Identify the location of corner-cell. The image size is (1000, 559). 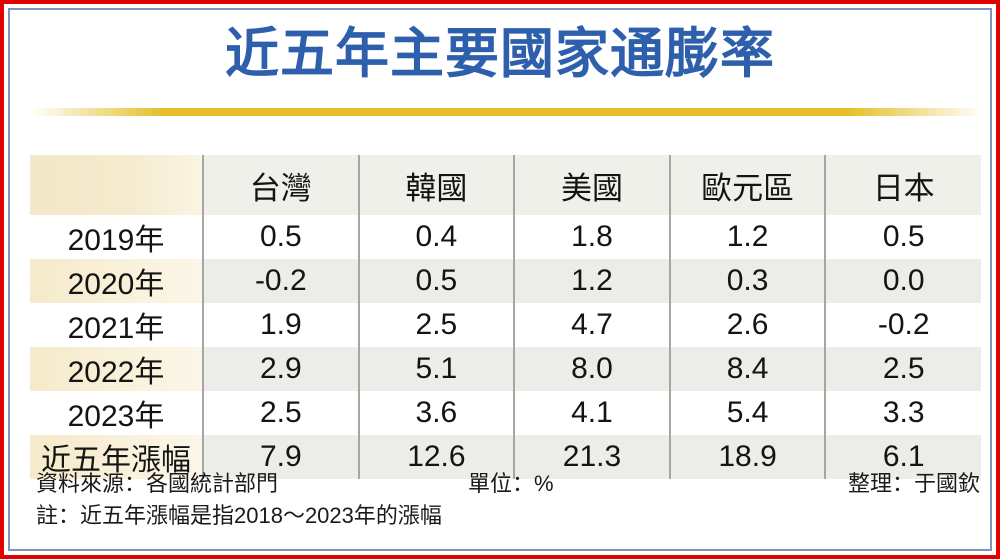
(116, 185).